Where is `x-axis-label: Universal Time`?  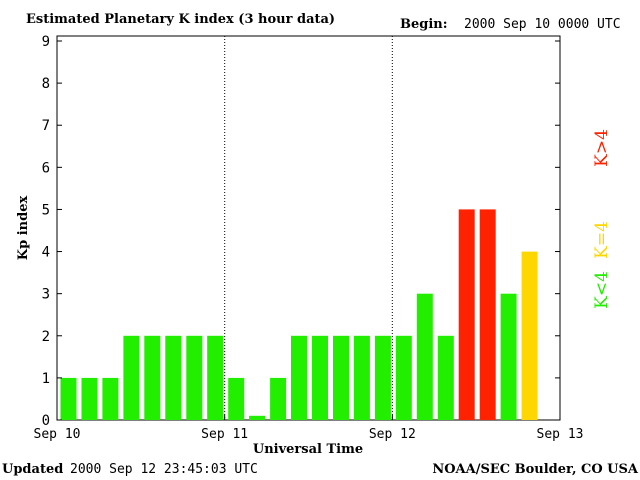
x-axis-label: Universal Time is located at coordinates (308, 449).